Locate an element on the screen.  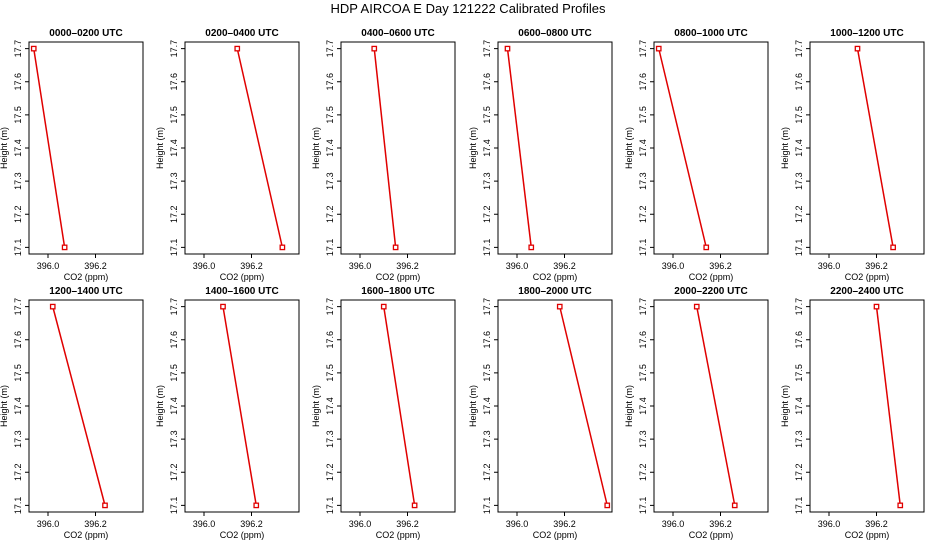
panel-title: 0800–1000 UTC is located at coordinates (710, 33).